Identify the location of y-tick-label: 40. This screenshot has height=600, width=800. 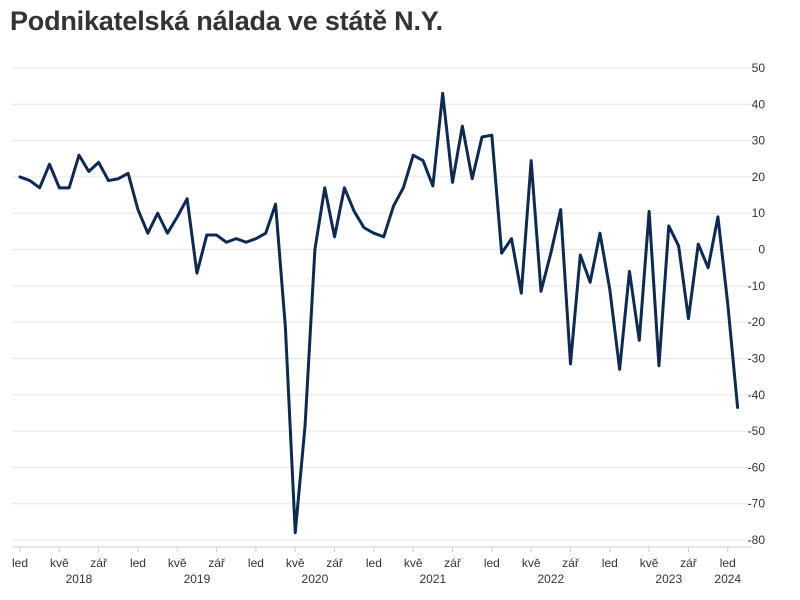
(759, 104).